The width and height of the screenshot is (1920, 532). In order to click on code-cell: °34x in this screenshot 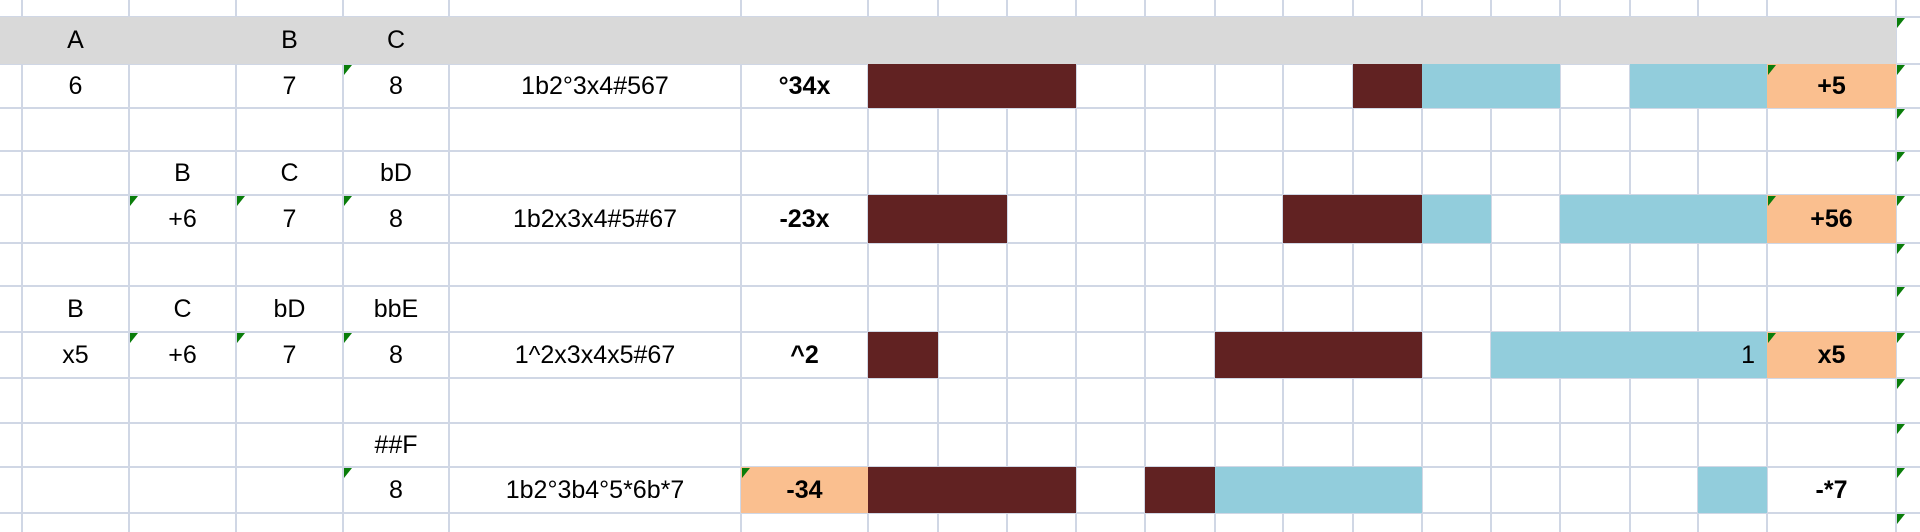, I will do `click(804, 85)`.